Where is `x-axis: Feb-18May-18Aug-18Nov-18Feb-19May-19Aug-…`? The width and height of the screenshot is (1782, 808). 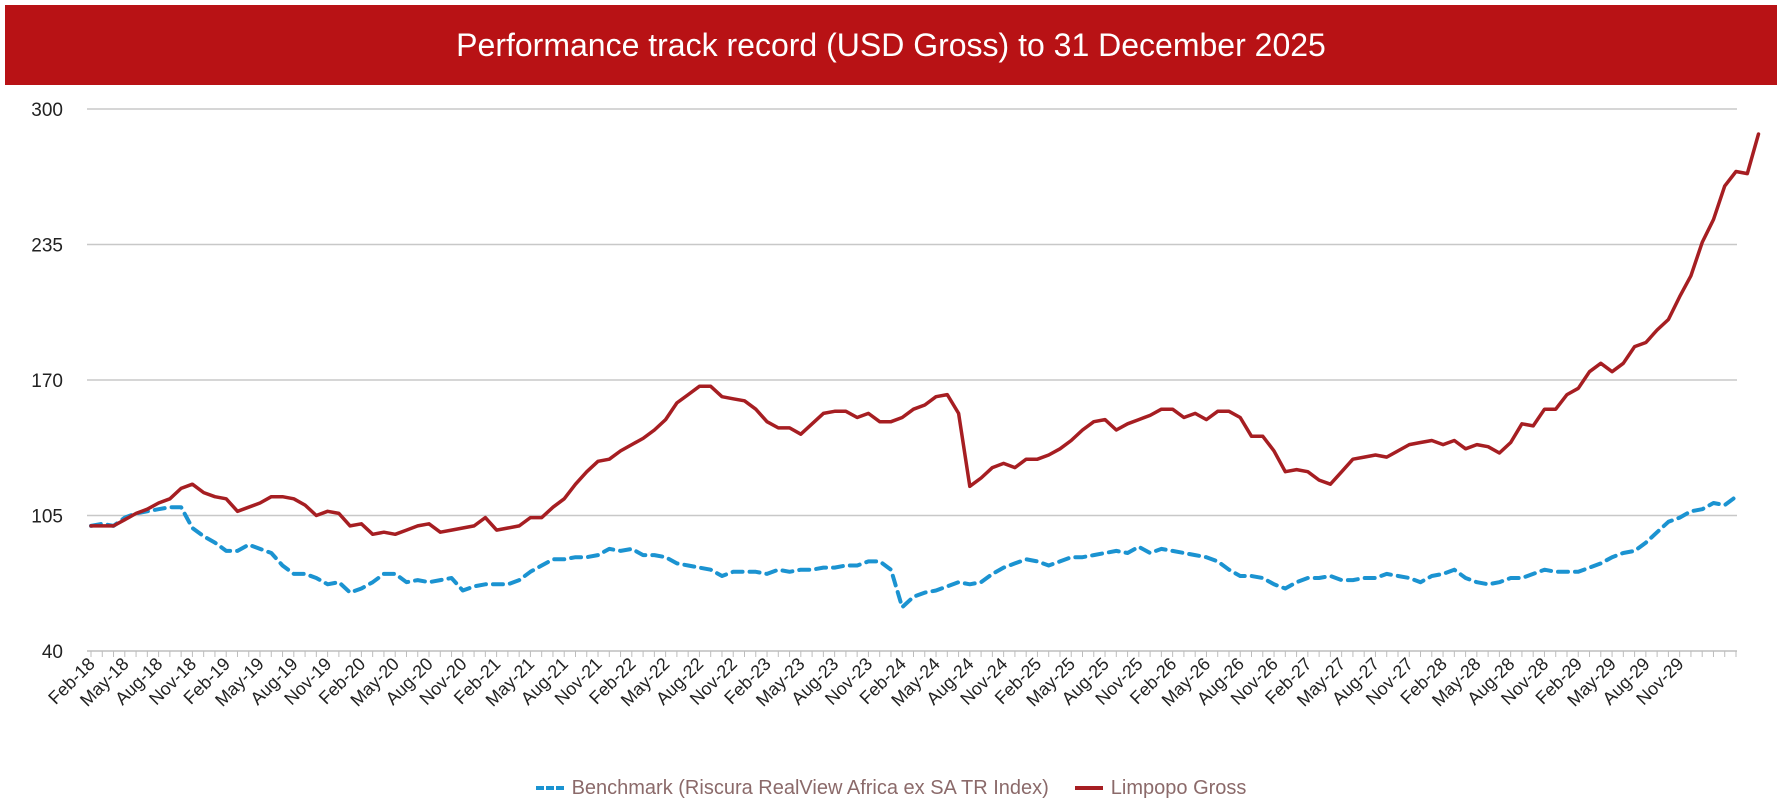 x-axis: Feb-18May-18Aug-18Nov-18Feb-19May-19Aug-… is located at coordinates (890, 680).